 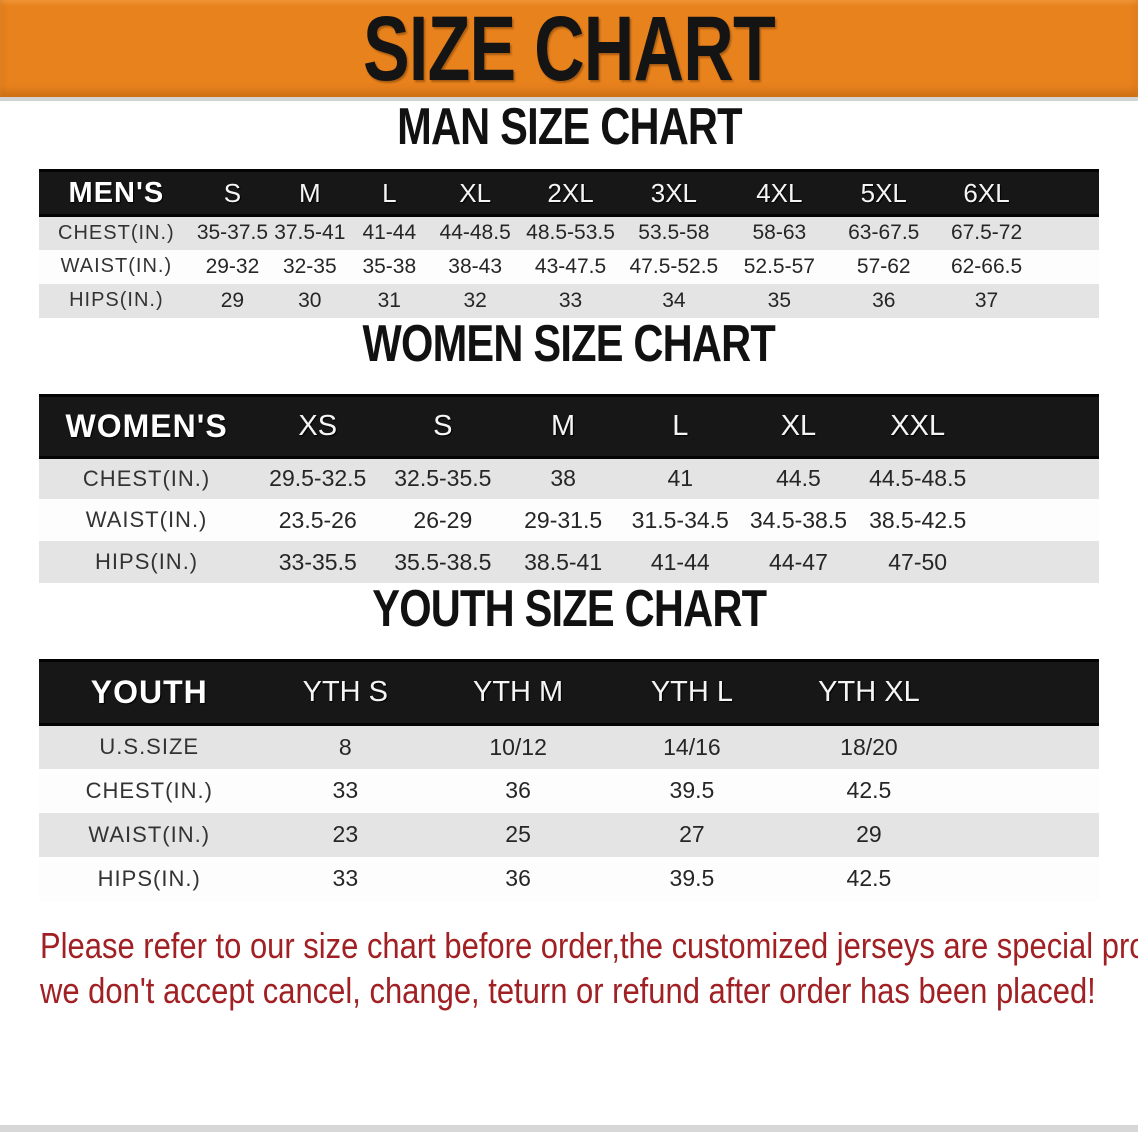 I want to click on table-row: HIPS(IN.) 29 30 31 32 33 34 35 36 37, so click(x=569, y=300).